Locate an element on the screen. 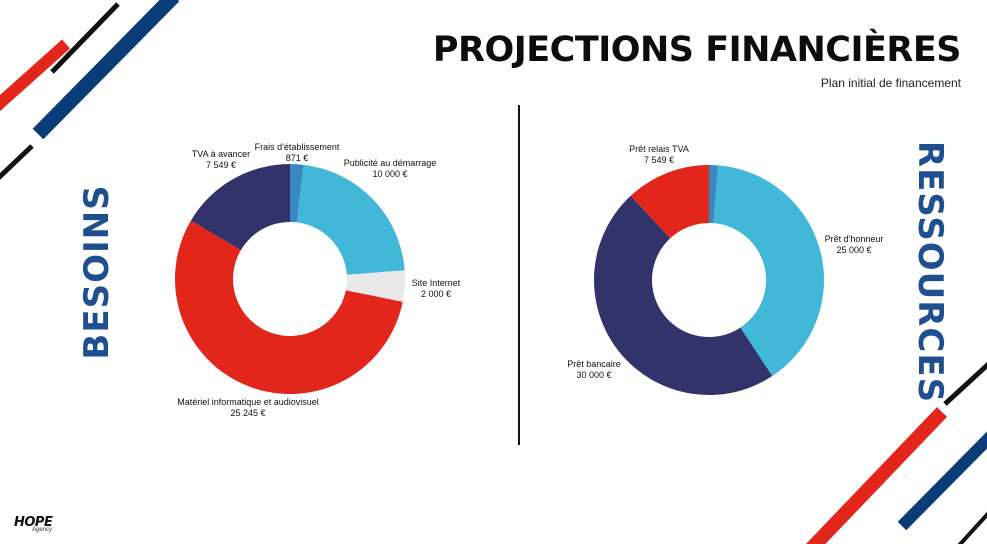 The image size is (987, 544). logo-main-text: HOPE is located at coordinates (33, 522).